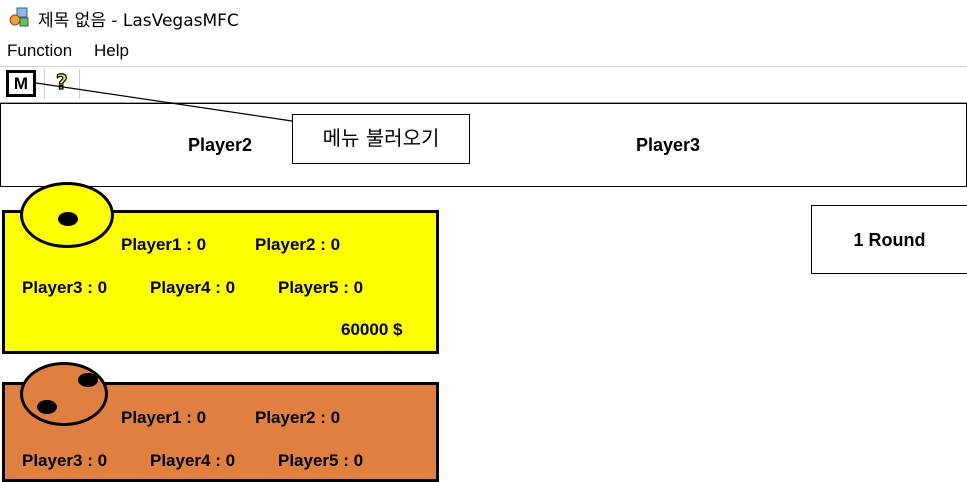  Describe the element at coordinates (40, 50) in the screenshot. I see `menu-function: Function` at that location.